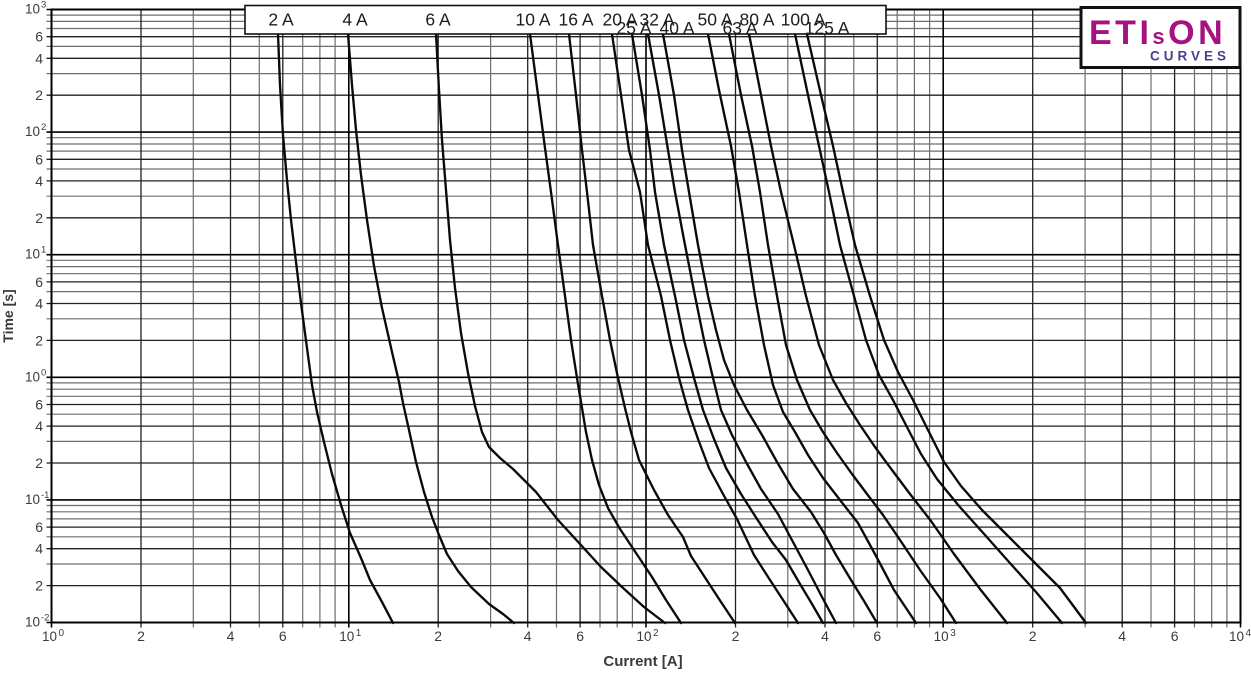 Image resolution: width=1251 pixels, height=676 pixels. What do you see at coordinates (676, 28) in the screenshot?
I see `svg-text: 40 A` at bounding box center [676, 28].